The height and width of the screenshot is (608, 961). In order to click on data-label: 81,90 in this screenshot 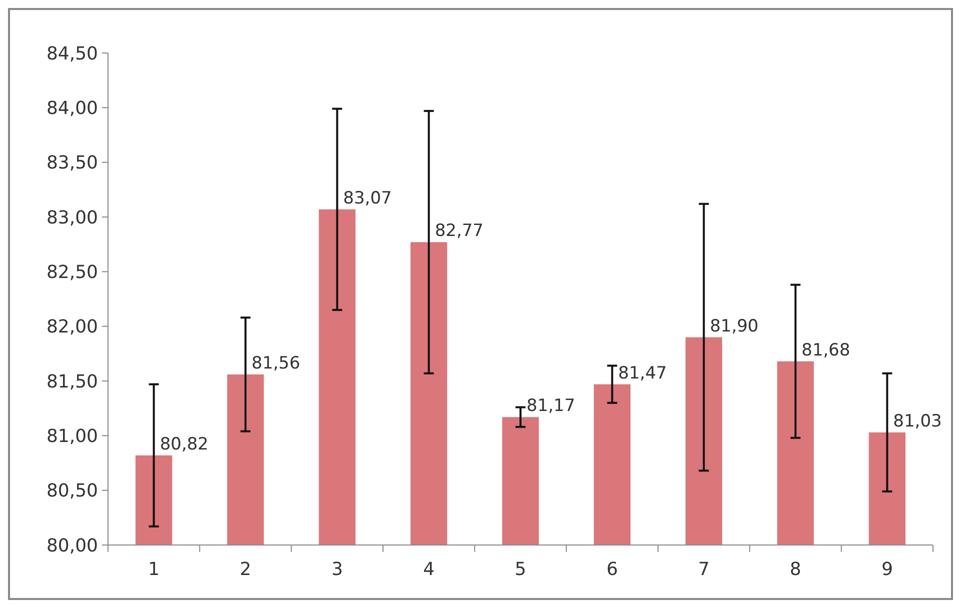, I will do `click(734, 326)`.